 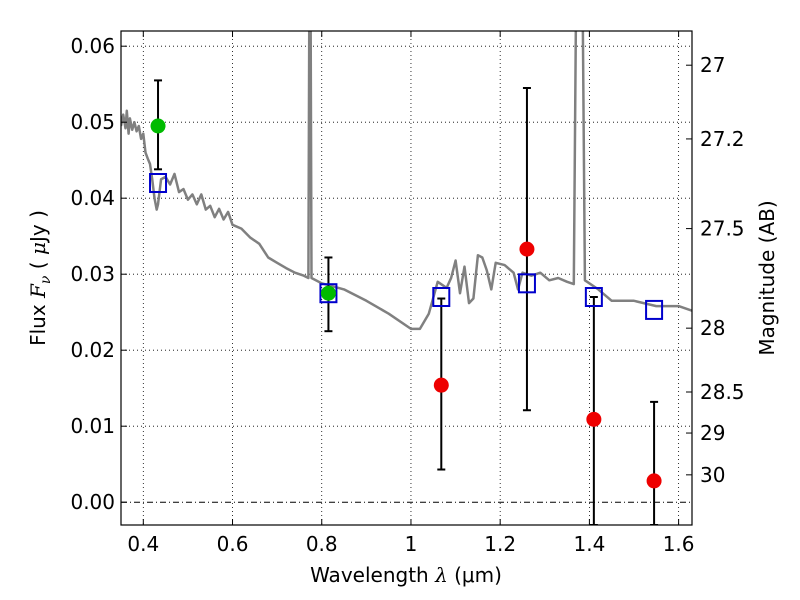 I want to click on y-tick-label: 0.03, so click(x=92, y=274).